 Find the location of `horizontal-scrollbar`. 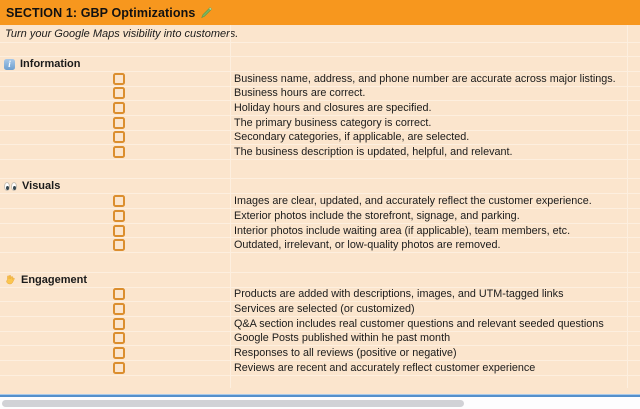

horizontal-scrollbar is located at coordinates (320, 403).